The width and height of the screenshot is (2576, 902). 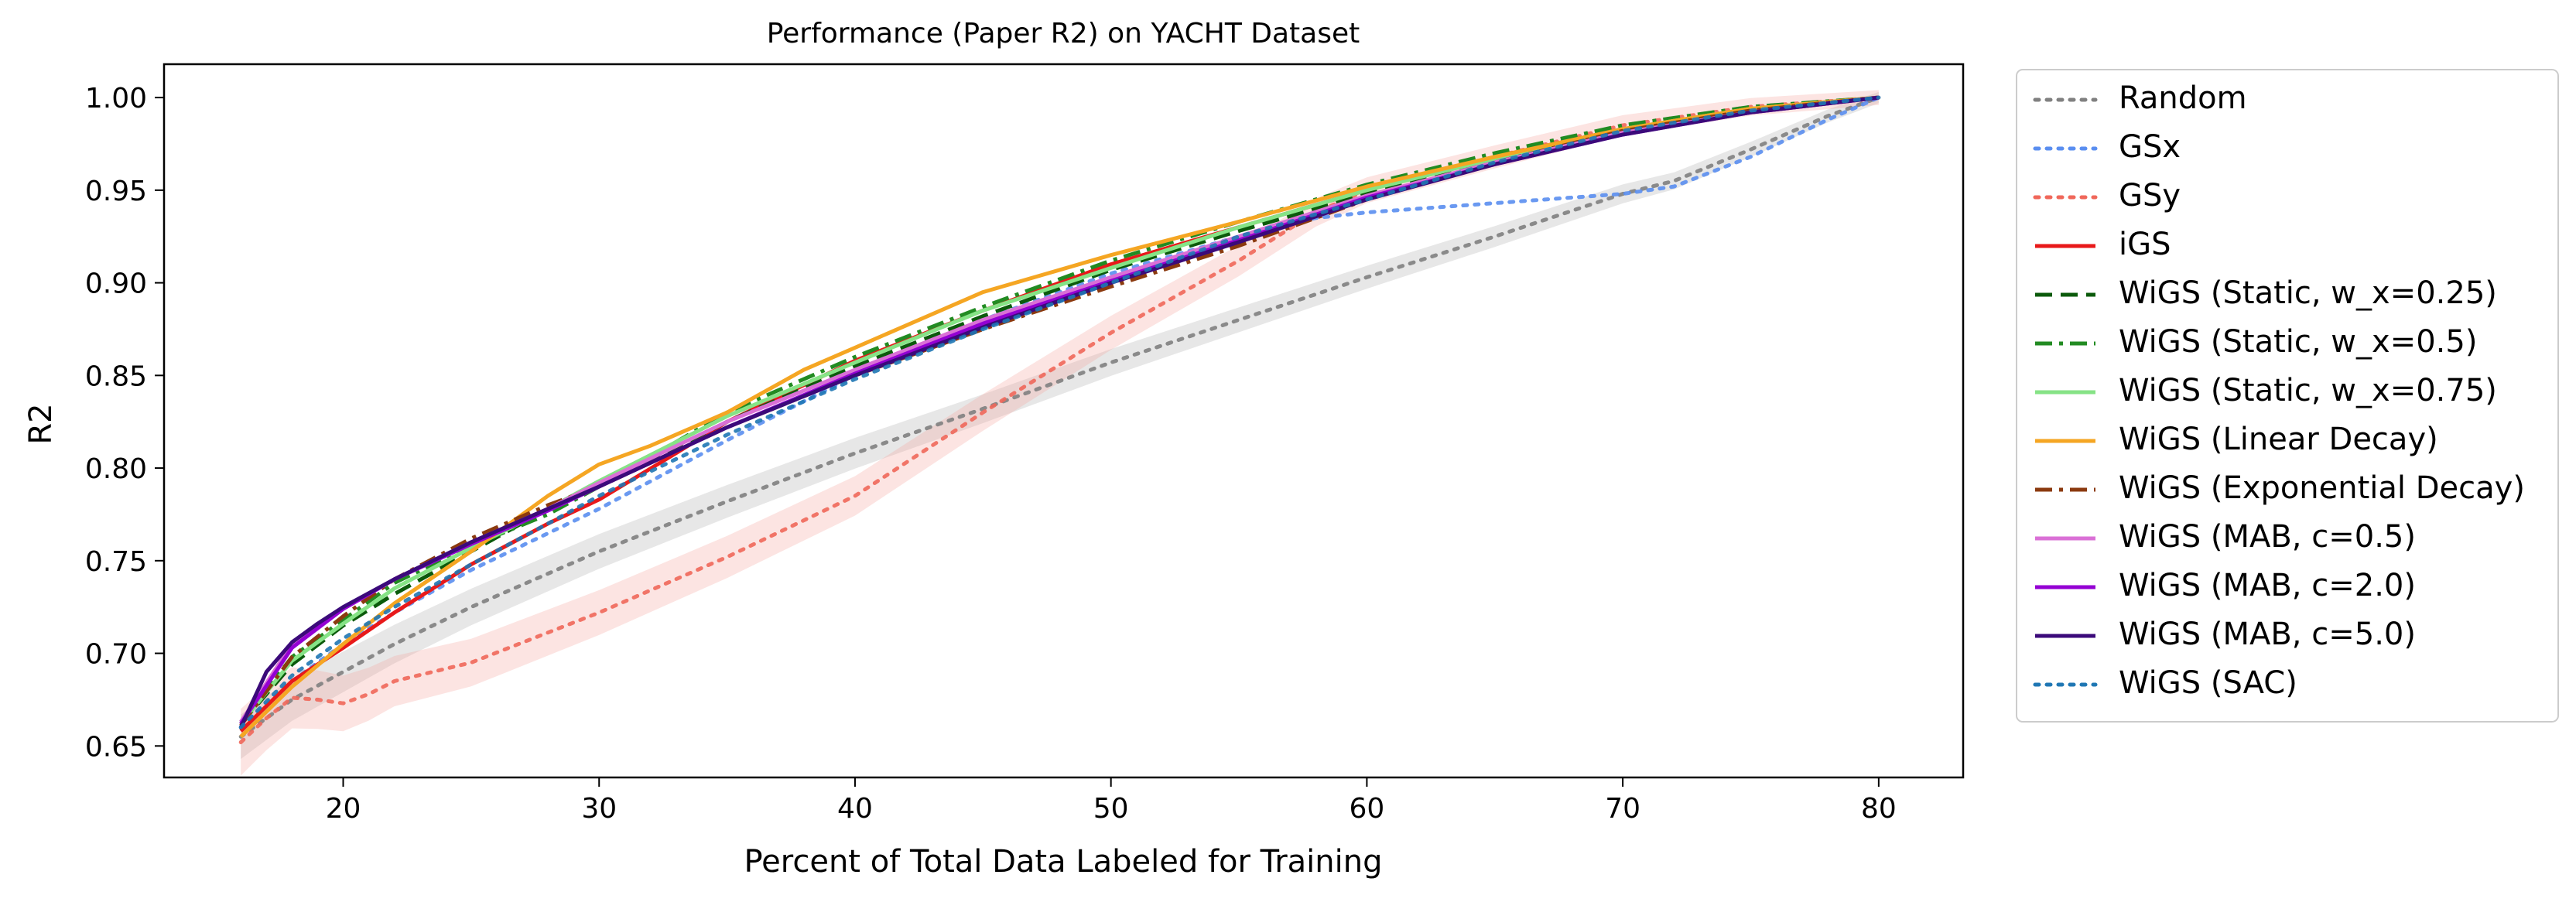 What do you see at coordinates (116, 562) in the screenshot?
I see `y-tick-label: 0.75` at bounding box center [116, 562].